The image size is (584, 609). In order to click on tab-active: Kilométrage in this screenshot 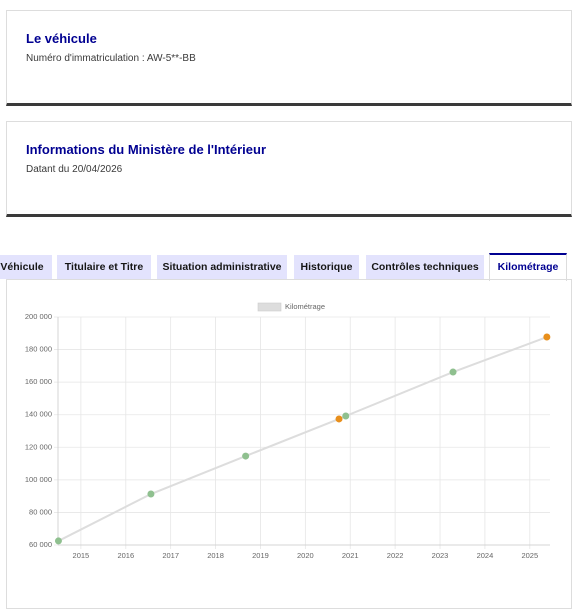, I will do `click(528, 267)`.